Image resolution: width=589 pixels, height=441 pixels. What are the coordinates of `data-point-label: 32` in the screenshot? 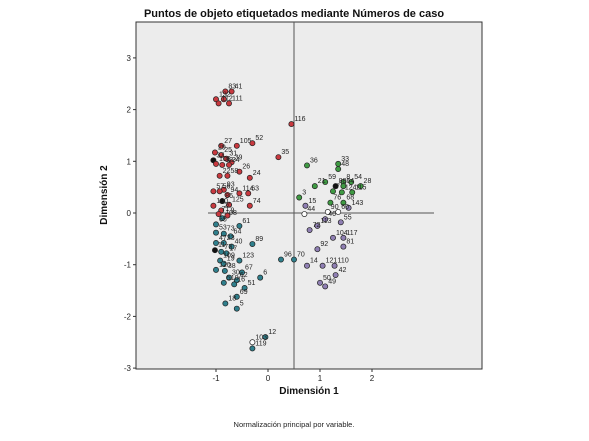 It's located at (229, 160).